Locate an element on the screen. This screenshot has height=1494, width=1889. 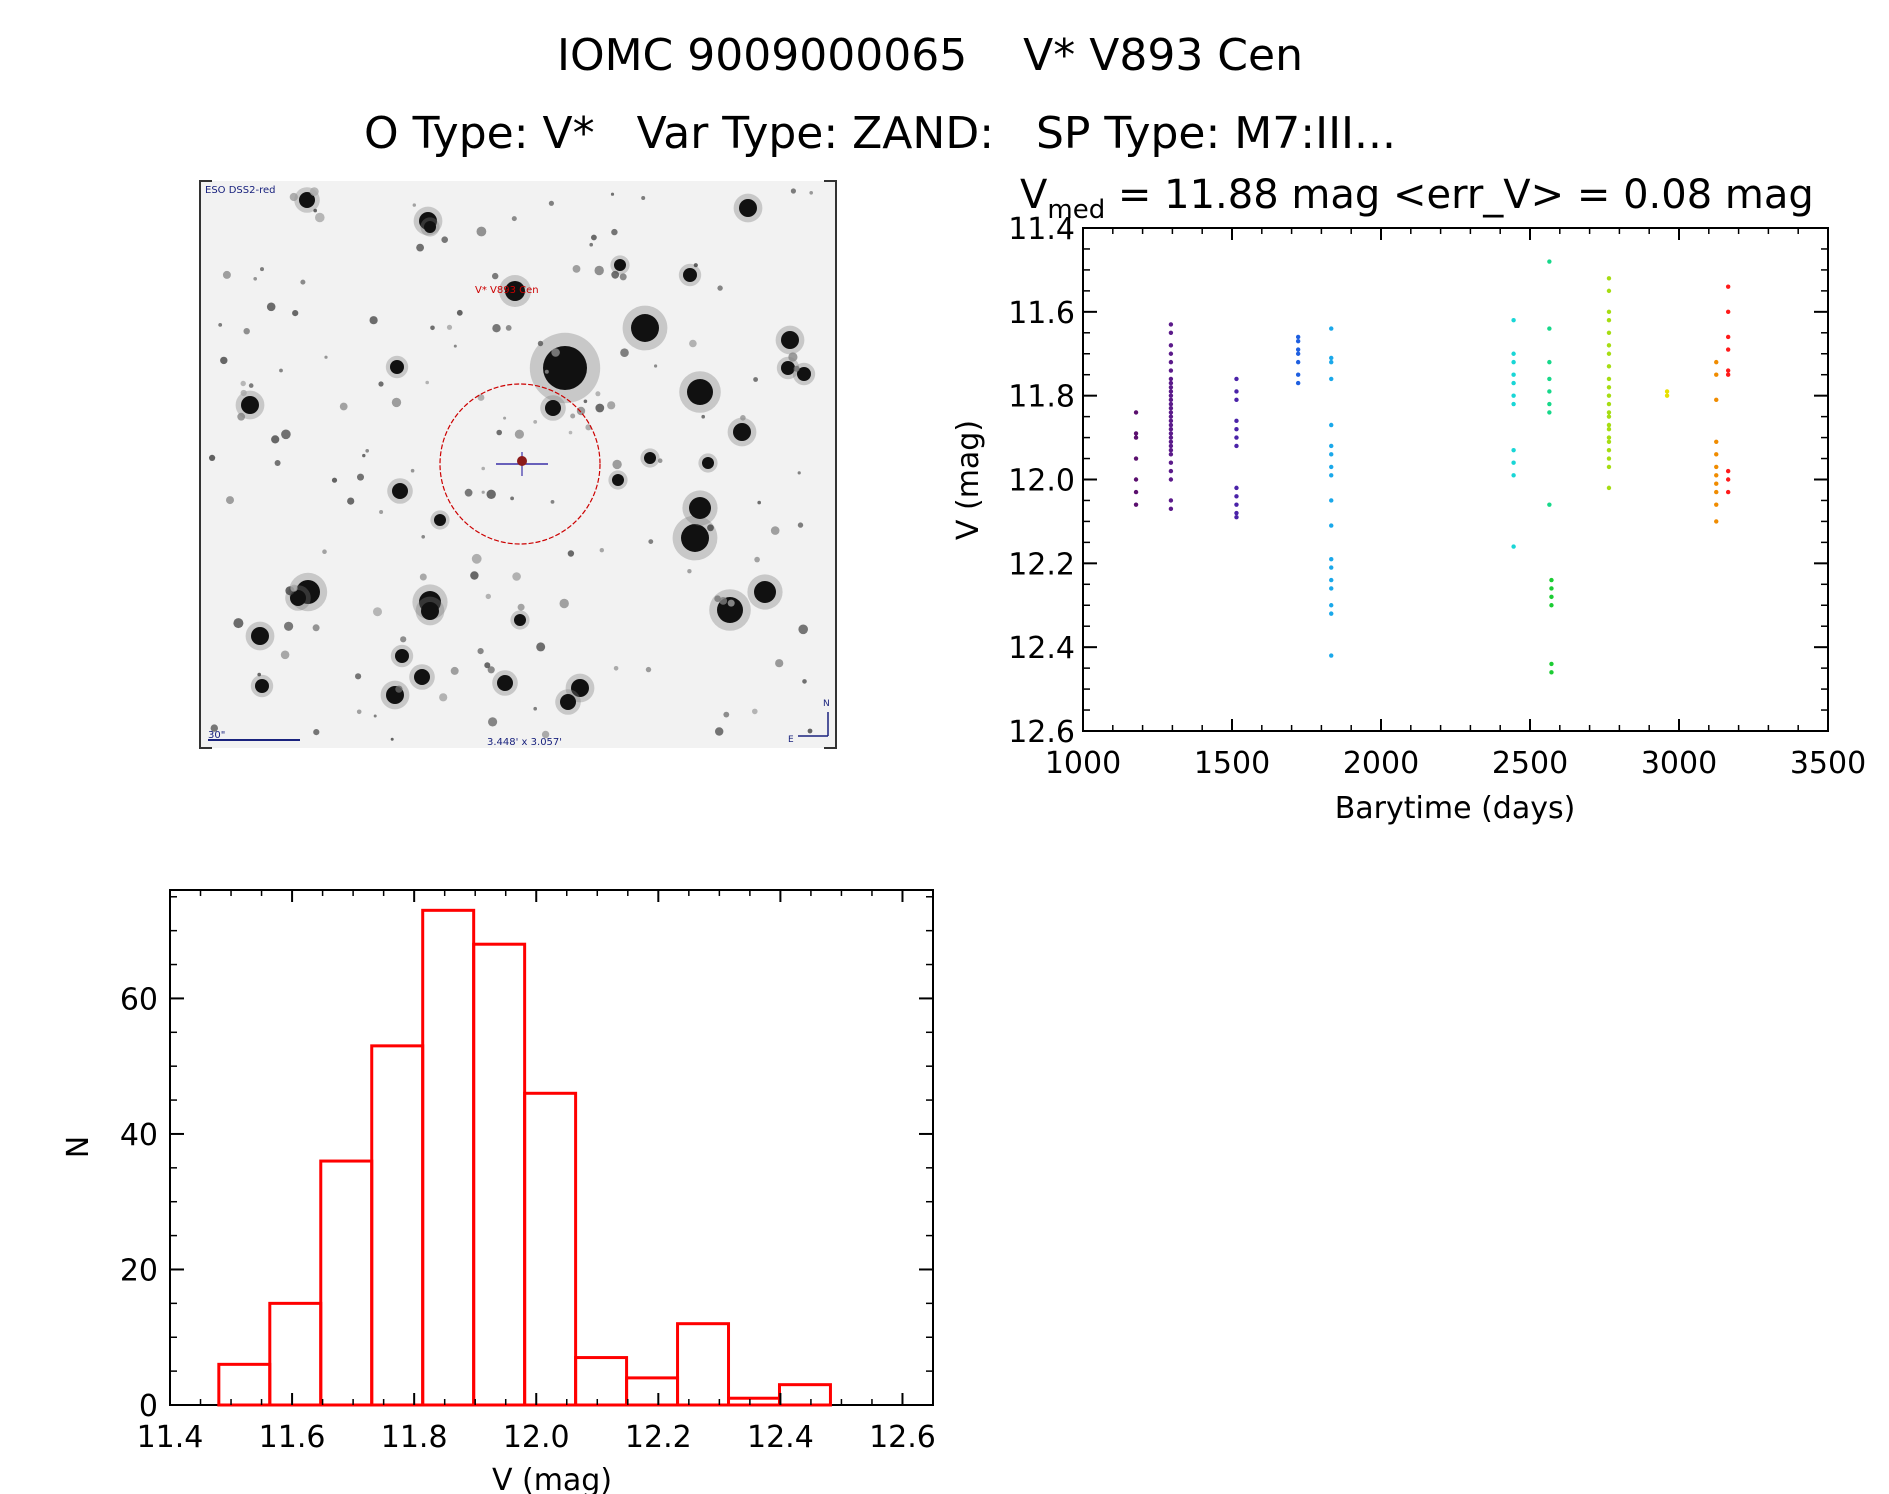
compass-north-label: N is located at coordinates (826, 704).